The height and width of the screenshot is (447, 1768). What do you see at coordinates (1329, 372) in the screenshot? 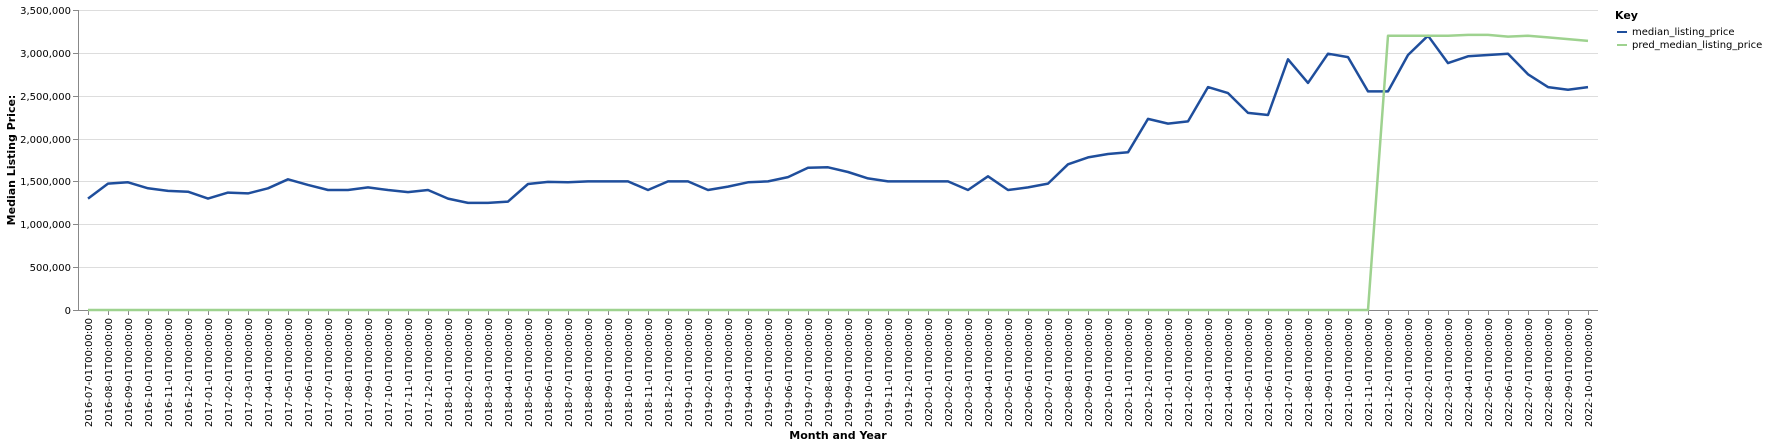
I see `x-tick-label: 2021-09-01T00:00:00` at bounding box center [1329, 372].